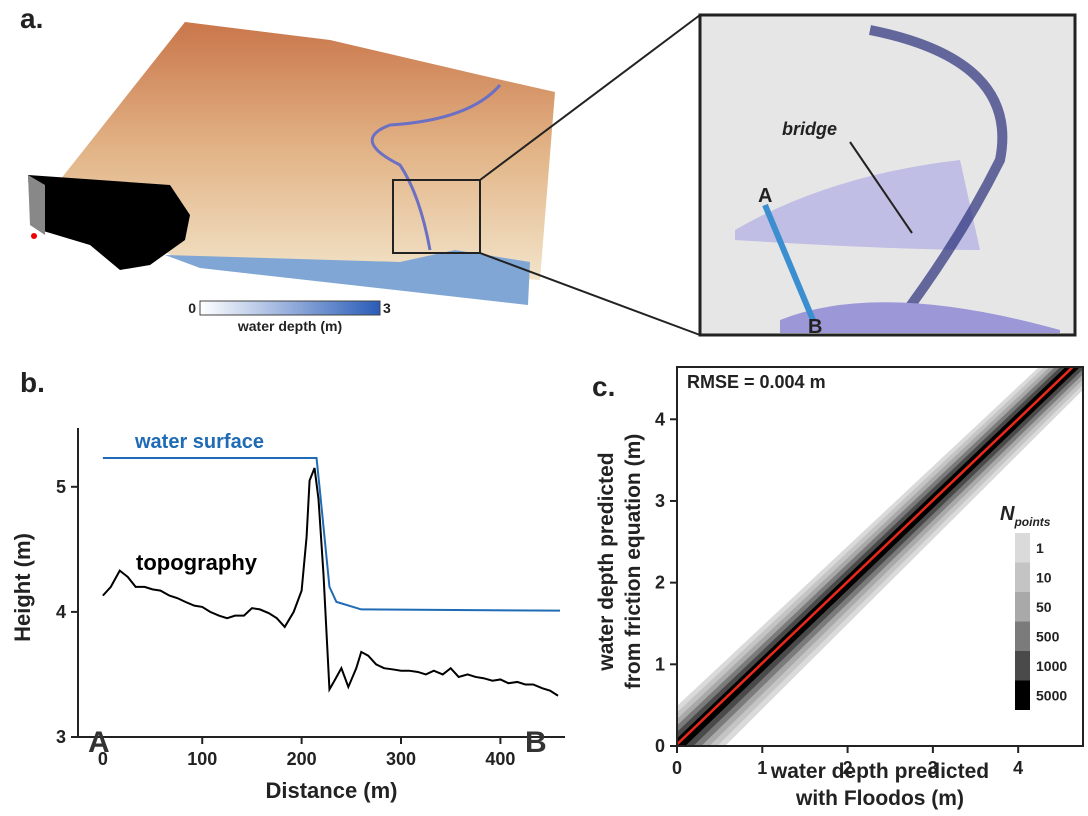  Describe the element at coordinates (500, 759) in the screenshot. I see `x-tick-label: 400` at that location.